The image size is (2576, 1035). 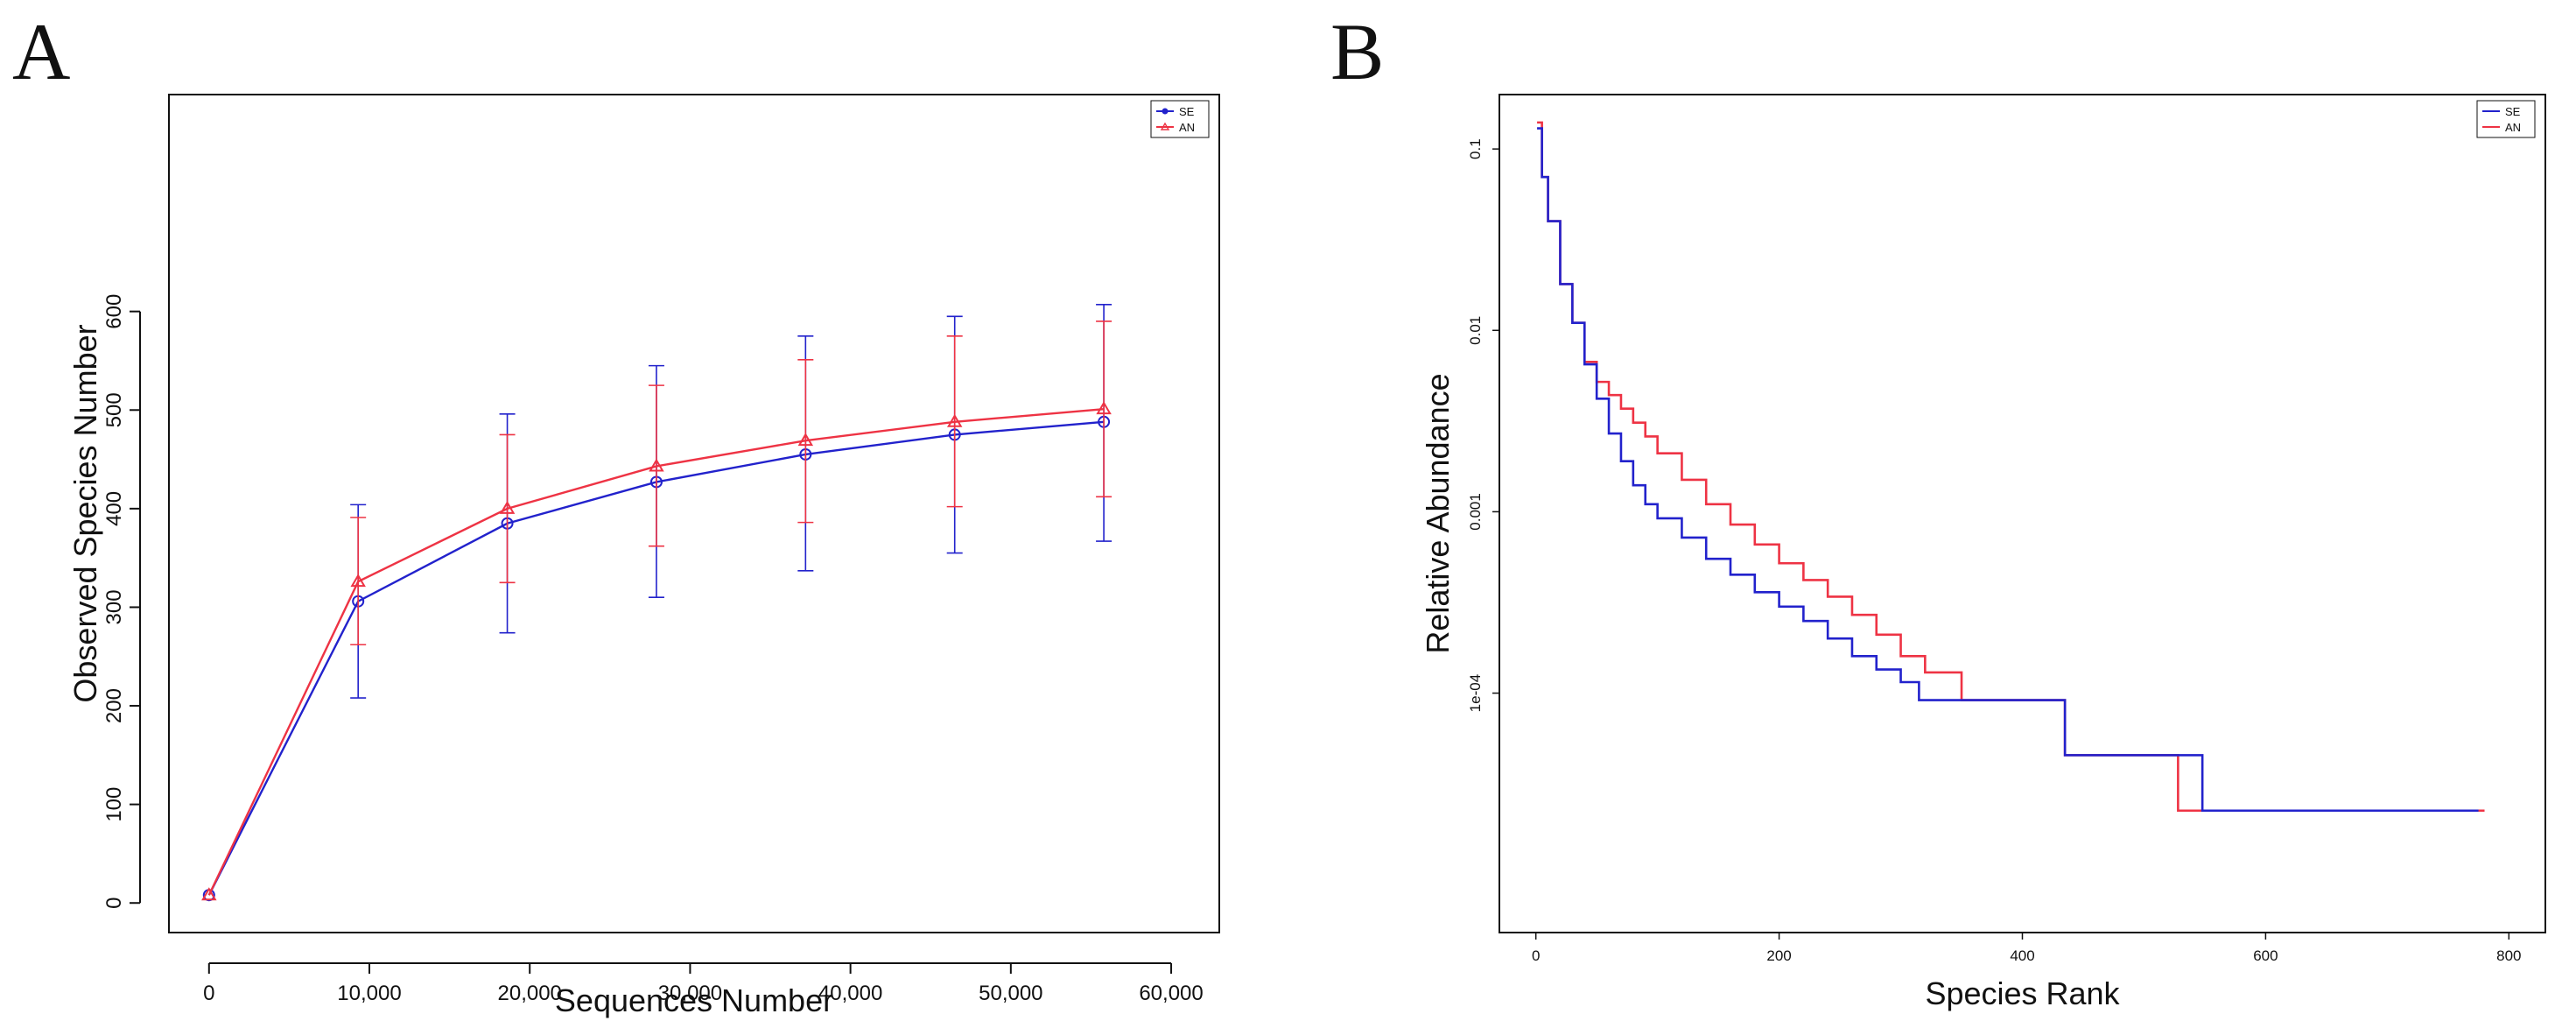 I want to click on legend-marker-an, so click(x=1165, y=126).